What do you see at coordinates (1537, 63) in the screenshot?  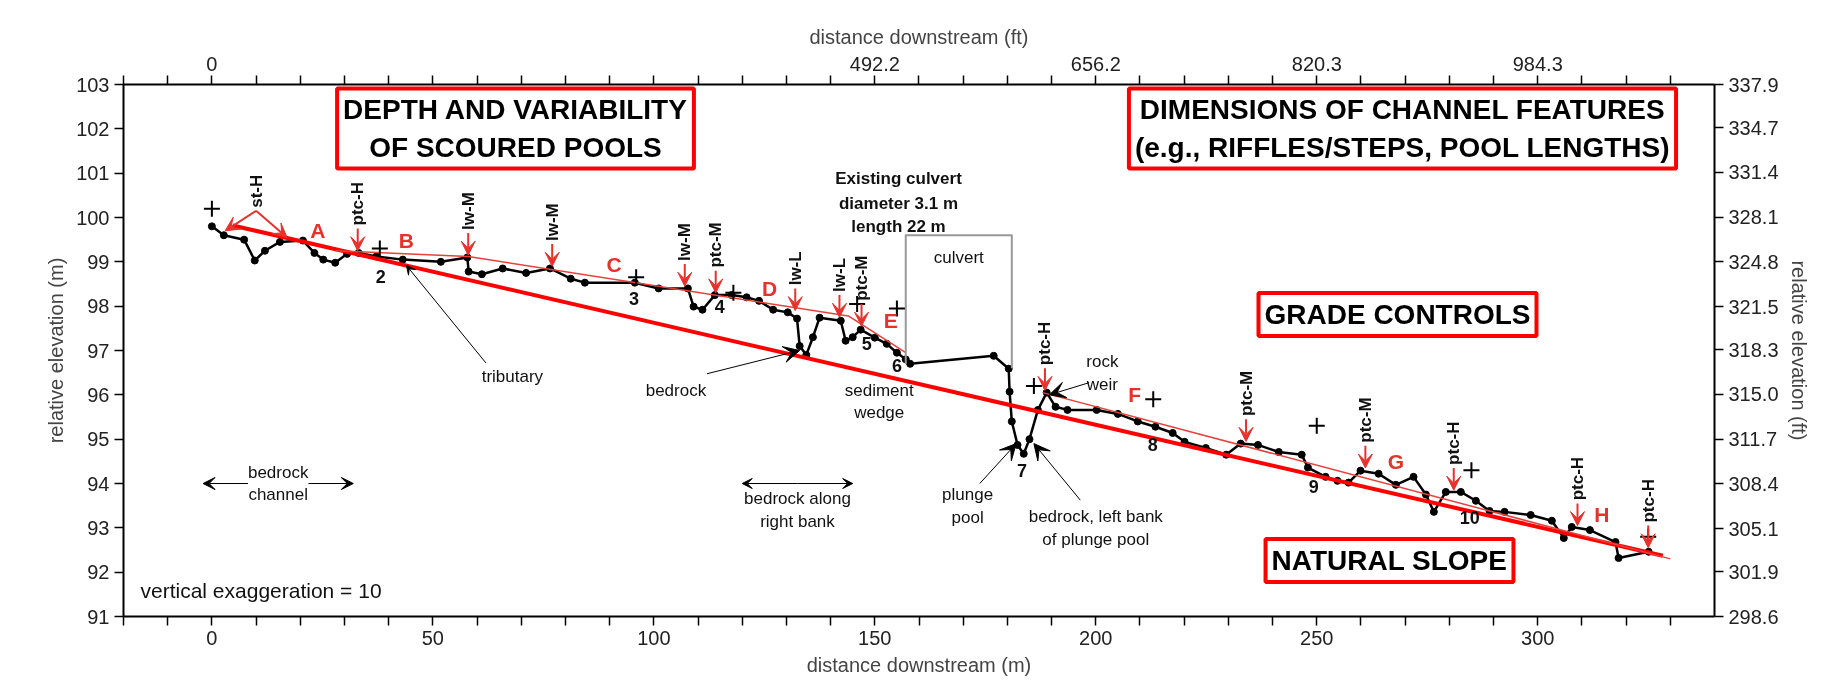 I see `x2-tick-label: 984.3` at bounding box center [1537, 63].